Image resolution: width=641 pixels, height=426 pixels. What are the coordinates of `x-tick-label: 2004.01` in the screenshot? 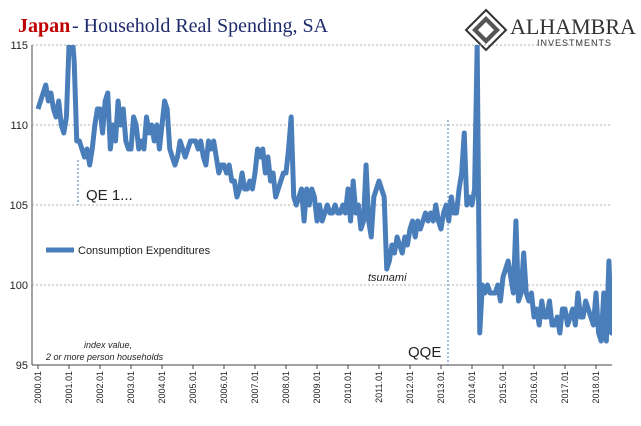 It's located at (162, 387).